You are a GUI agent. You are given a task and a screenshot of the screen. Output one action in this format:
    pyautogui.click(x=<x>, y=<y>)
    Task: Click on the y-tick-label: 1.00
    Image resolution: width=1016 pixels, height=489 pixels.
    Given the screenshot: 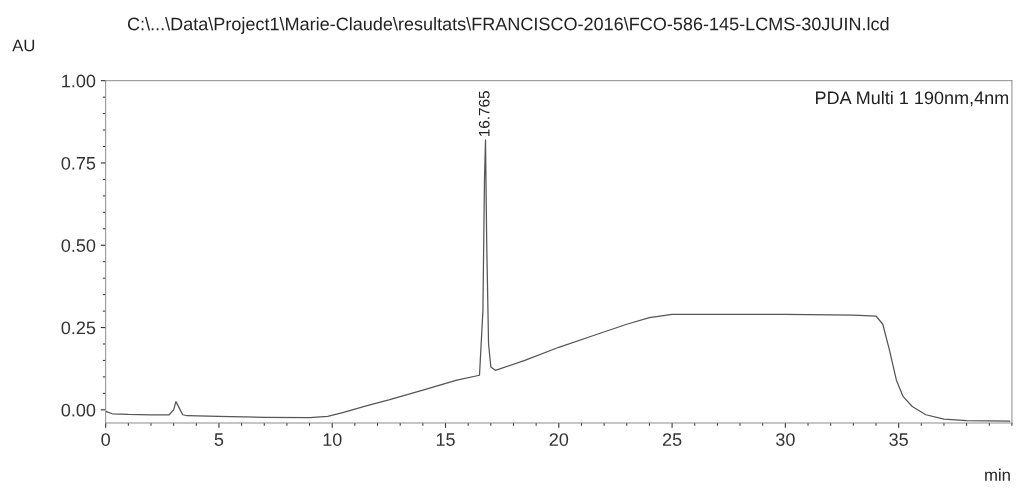 What is the action you would take?
    pyautogui.click(x=79, y=81)
    